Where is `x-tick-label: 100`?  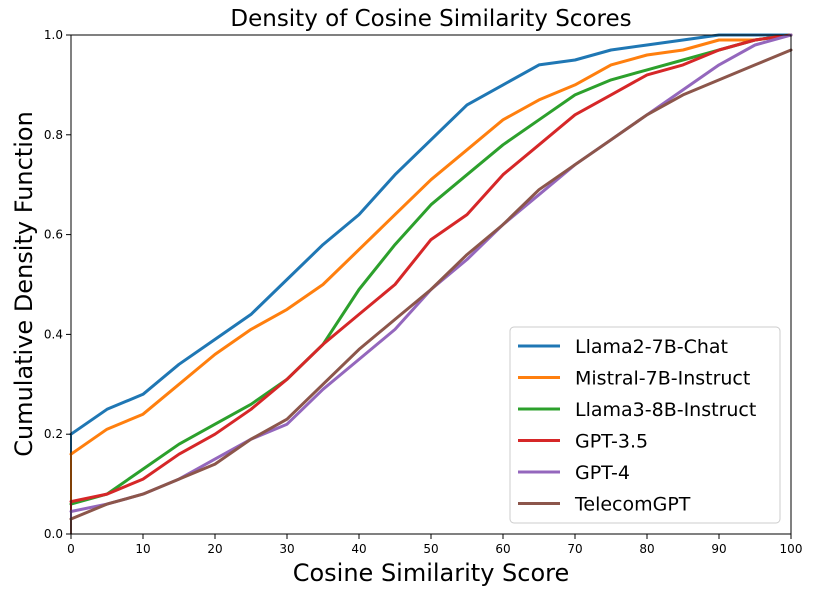 x-tick-label: 100 is located at coordinates (791, 549).